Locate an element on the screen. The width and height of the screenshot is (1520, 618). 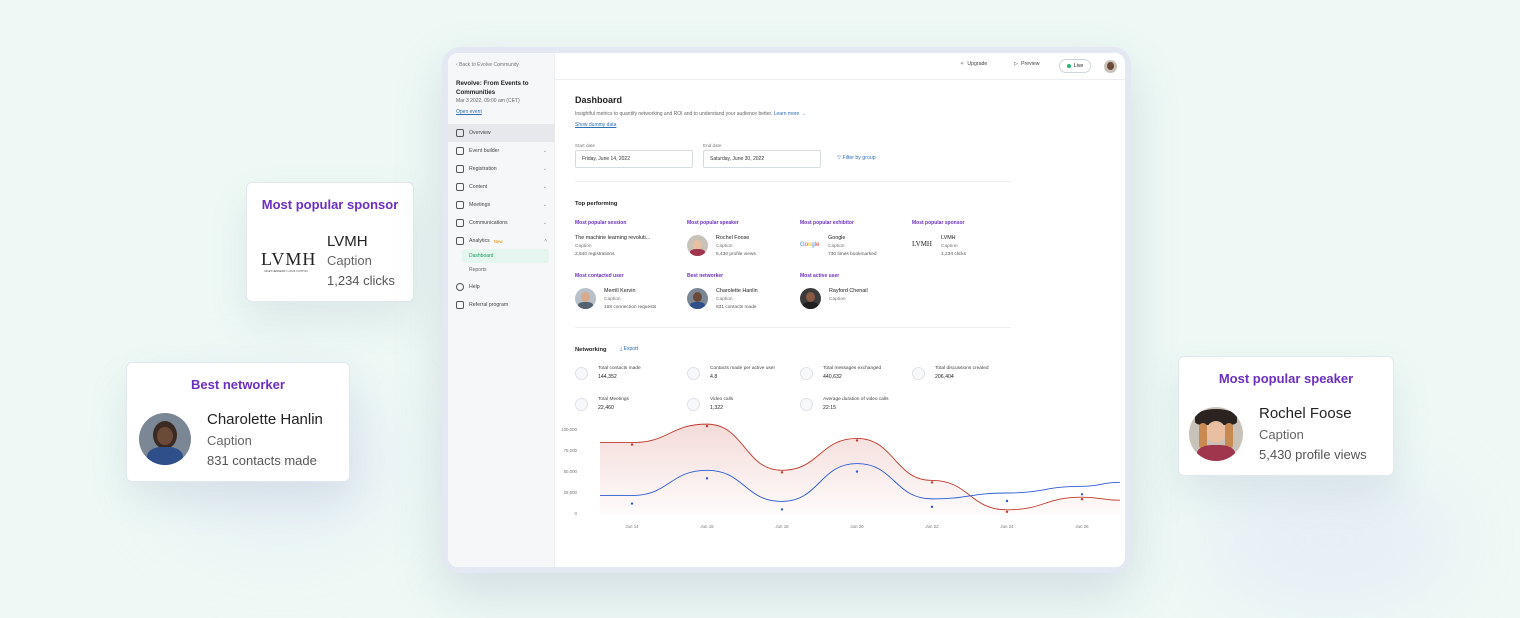
filter-by-group-button: ▽ Filter by group is located at coordinates (856, 158).